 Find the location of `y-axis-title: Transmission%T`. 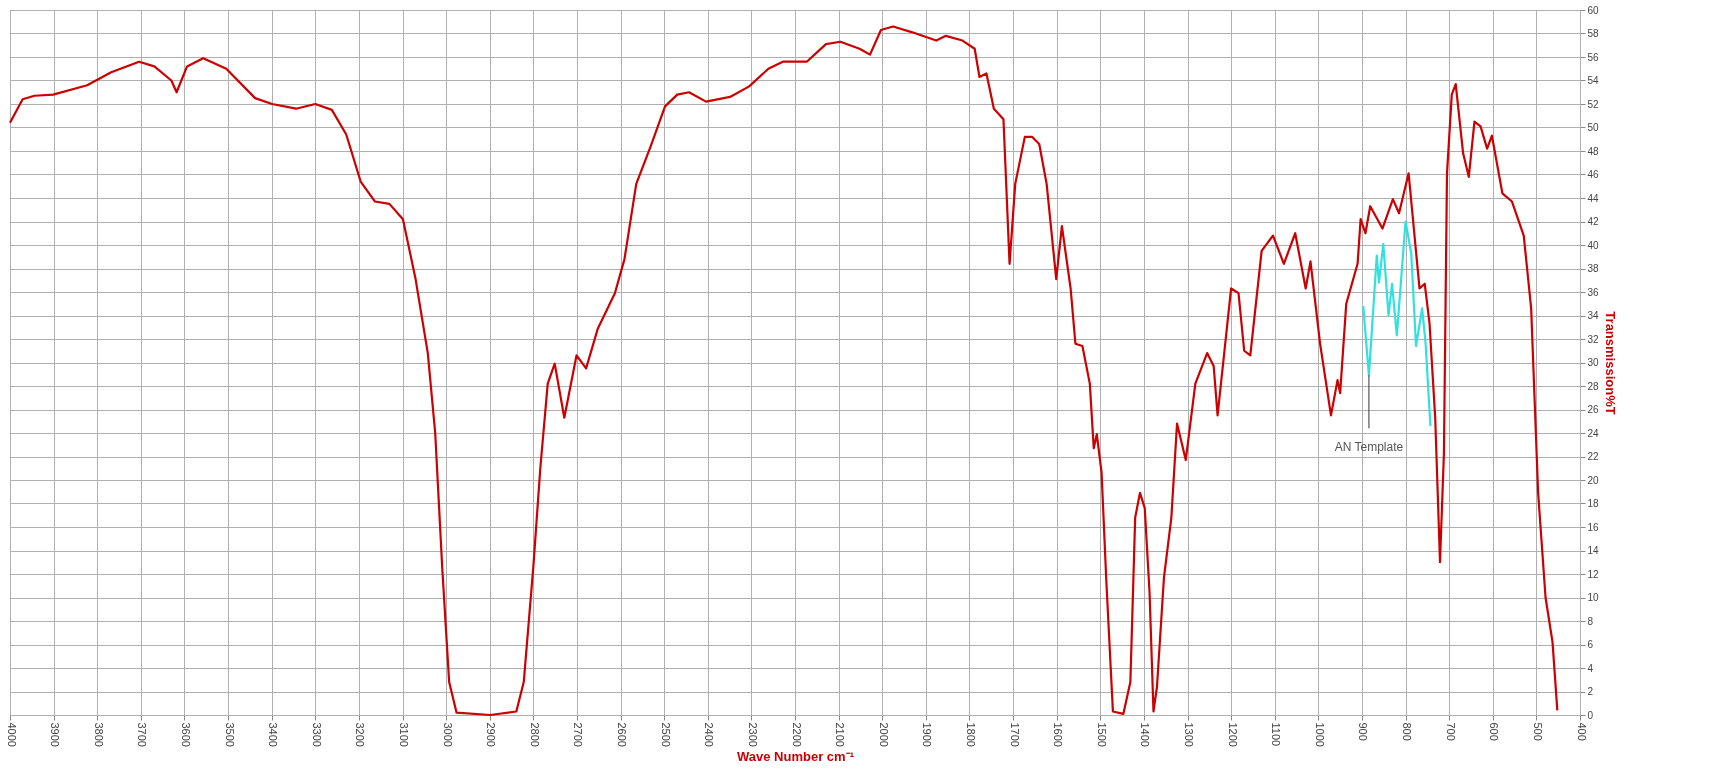

y-axis-title: Transmission%T is located at coordinates (1610, 363).